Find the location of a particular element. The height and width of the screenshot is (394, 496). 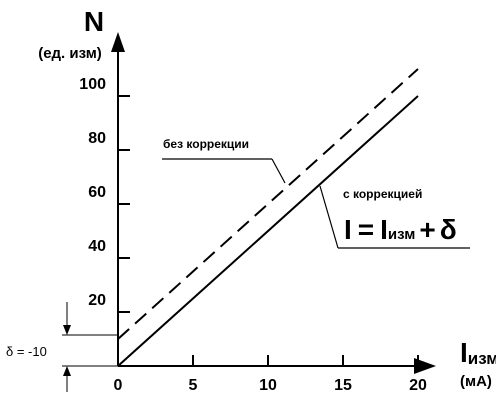

y-tick-group: 20 40 60 80 100 is located at coordinates (104, 194).